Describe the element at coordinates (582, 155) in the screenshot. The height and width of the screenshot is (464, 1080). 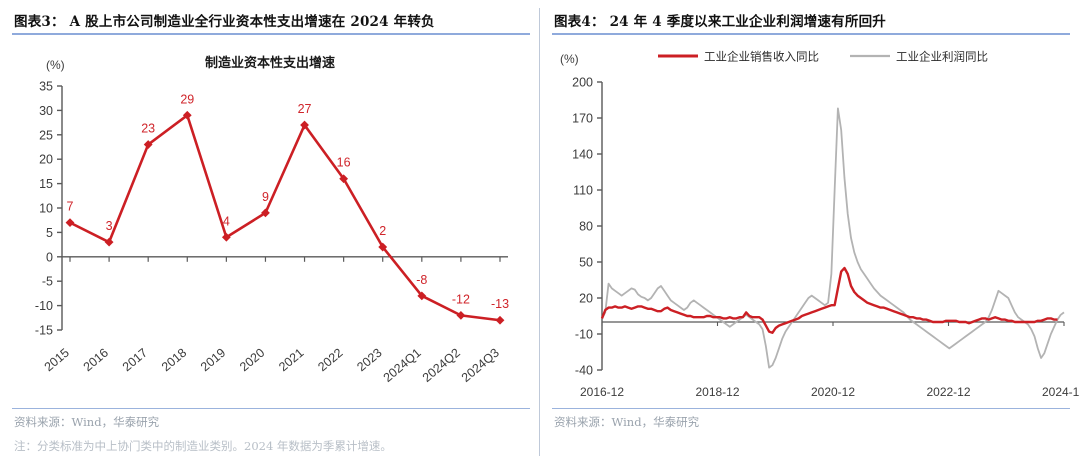
I see `chart-4-y-tick-label: 140` at that location.